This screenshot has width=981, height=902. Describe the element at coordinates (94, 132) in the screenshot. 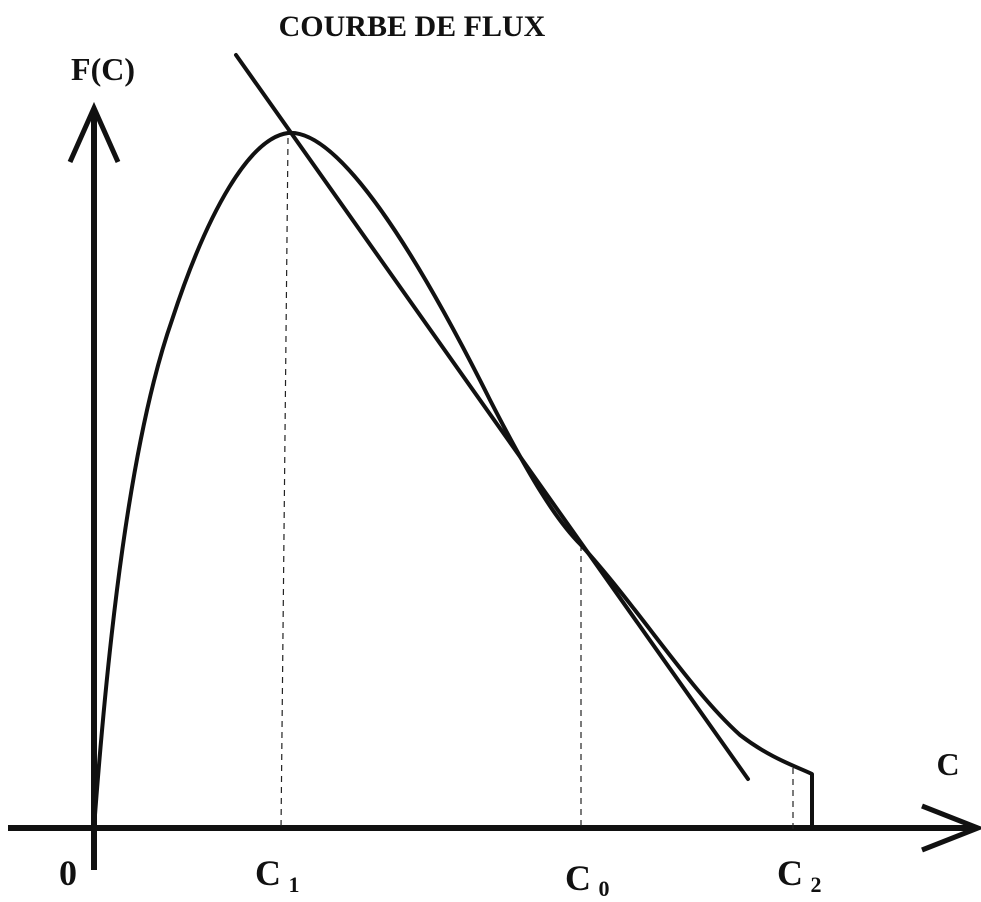

I see `y-axis-arrow-icon` at that location.